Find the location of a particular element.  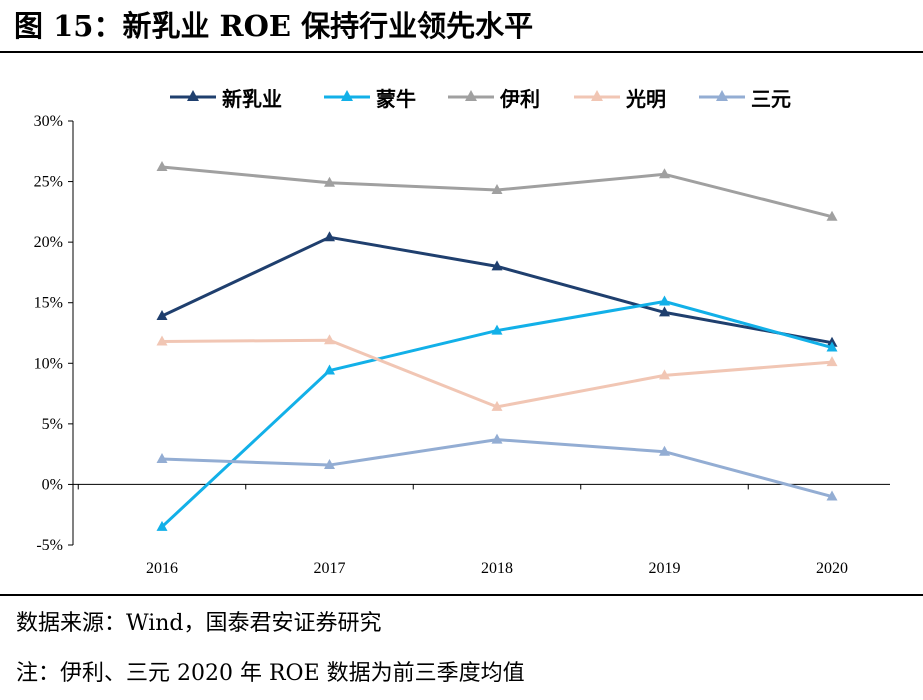

legend-label: 新乳业 is located at coordinates (252, 98).